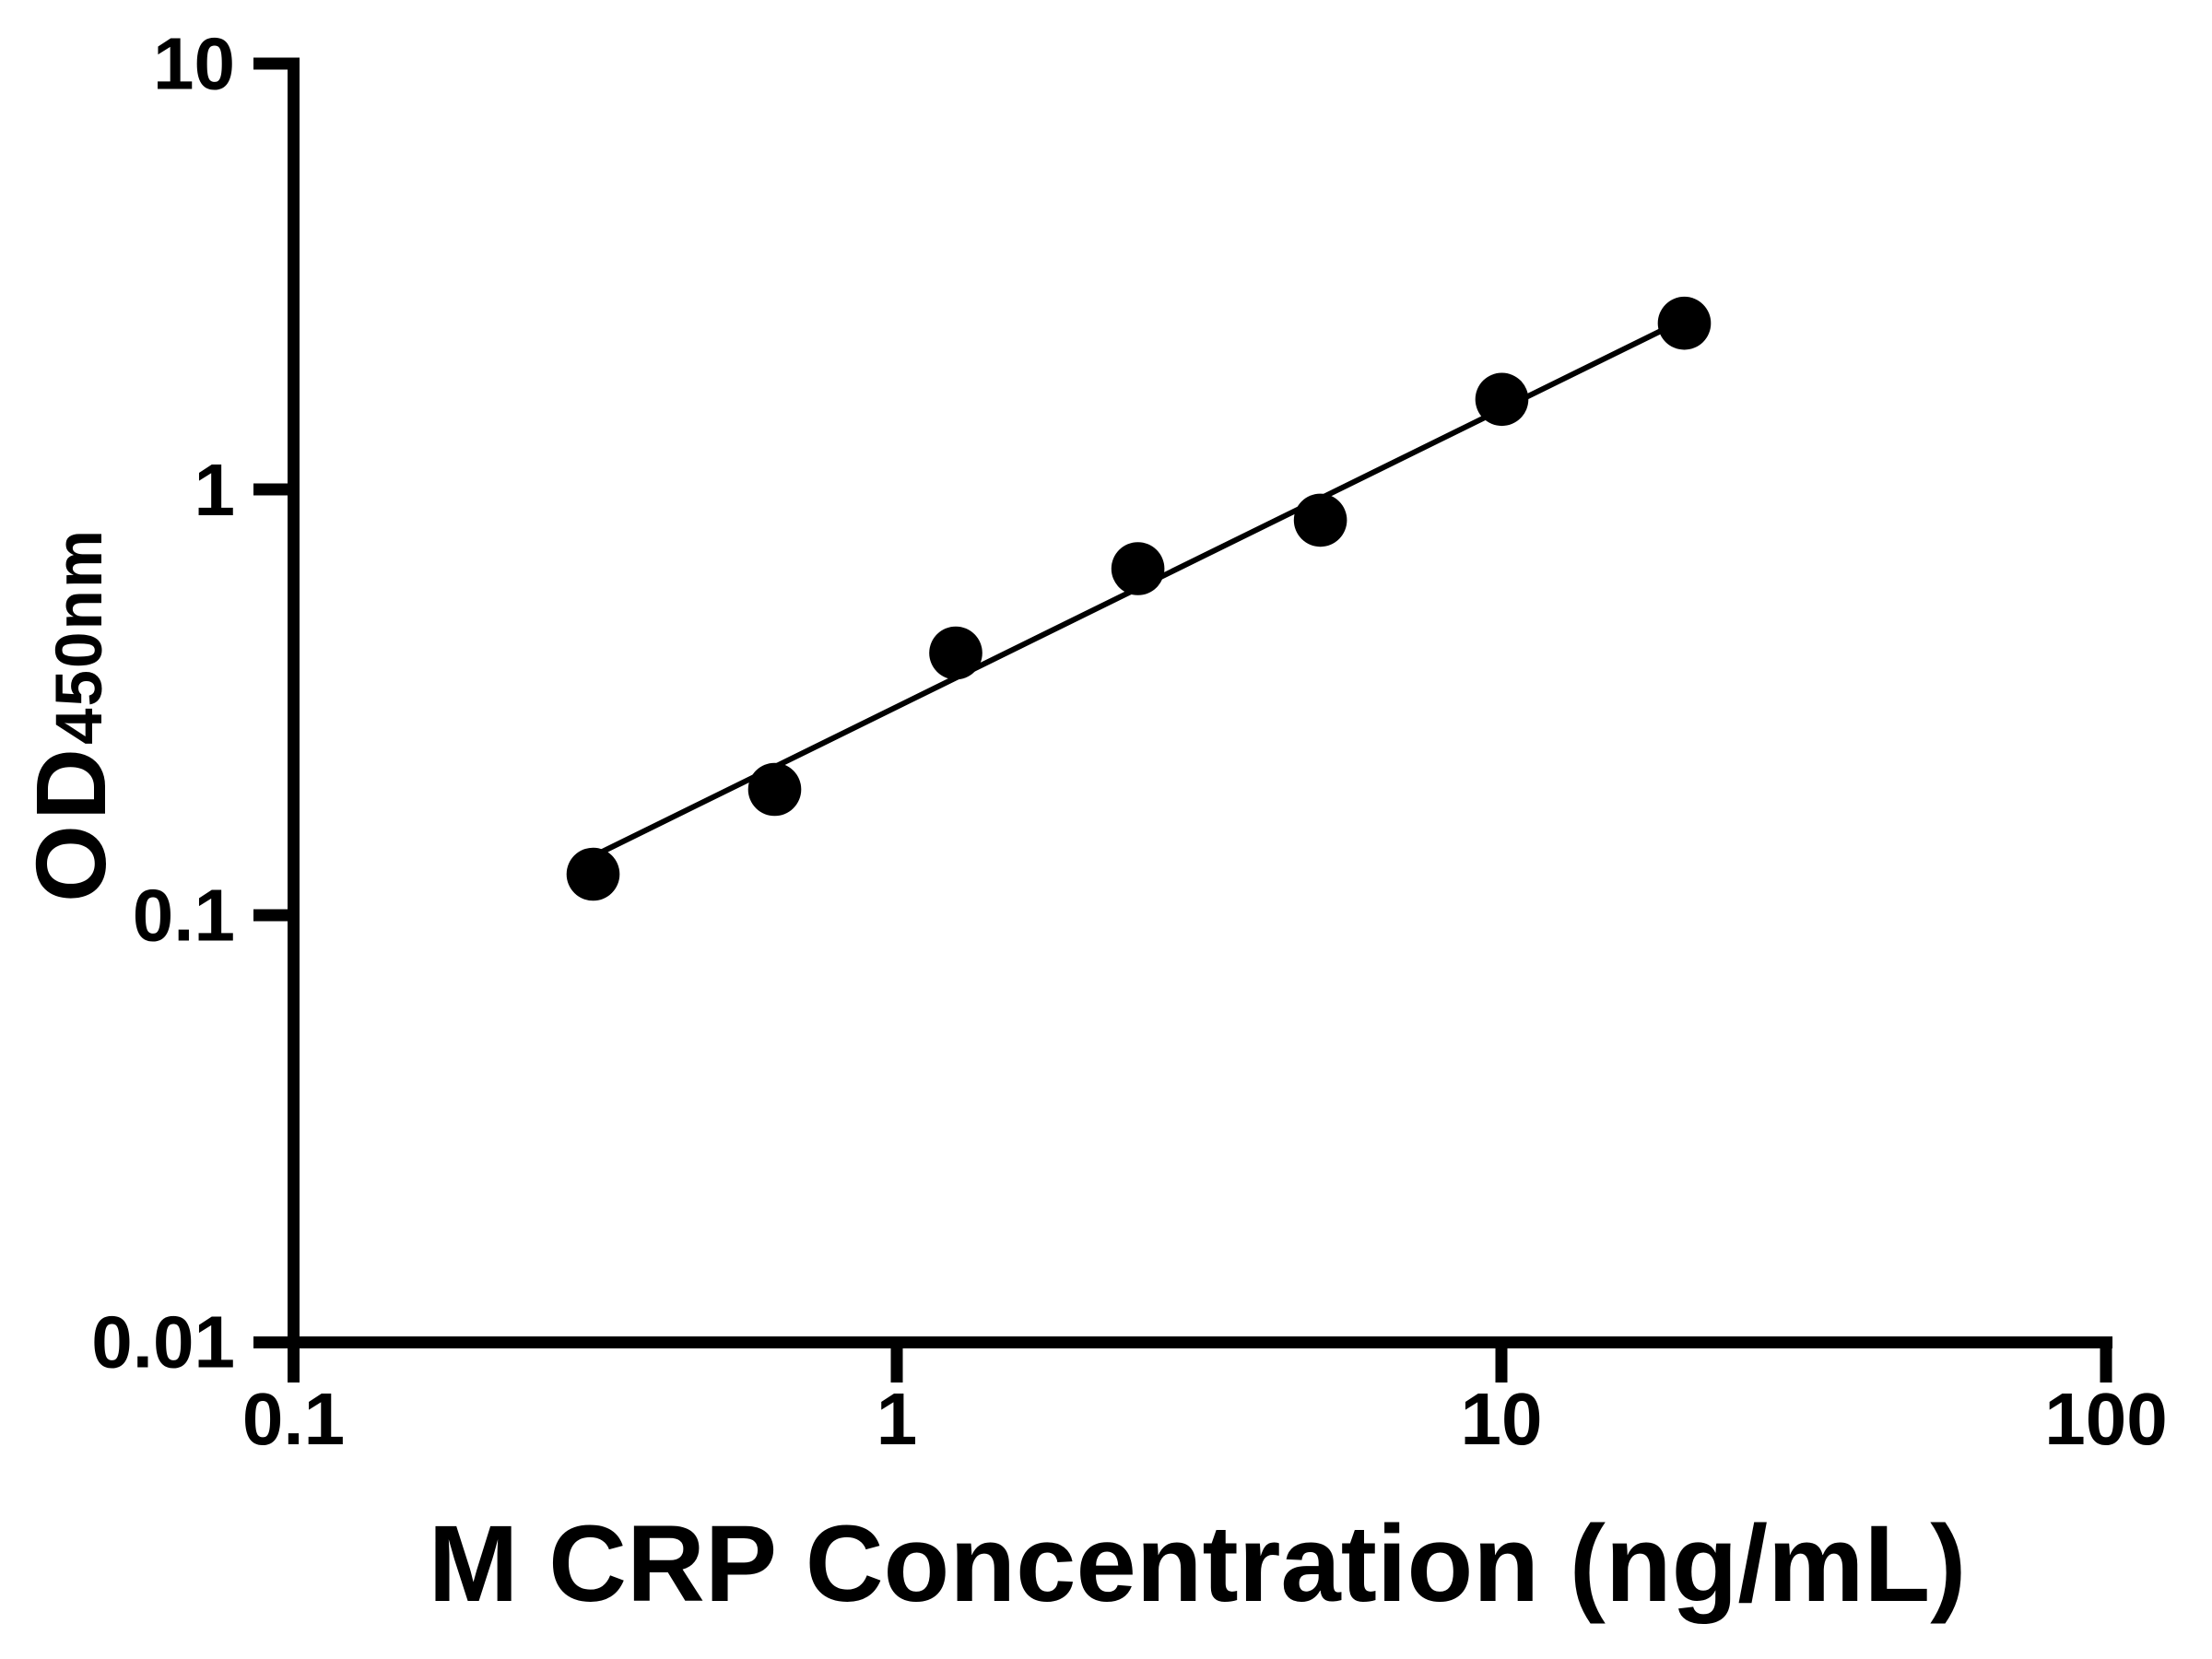 Image resolution: width=2212 pixels, height=1659 pixels. Describe the element at coordinates (70, 823) in the screenshot. I see `svg-text: OD` at that location.